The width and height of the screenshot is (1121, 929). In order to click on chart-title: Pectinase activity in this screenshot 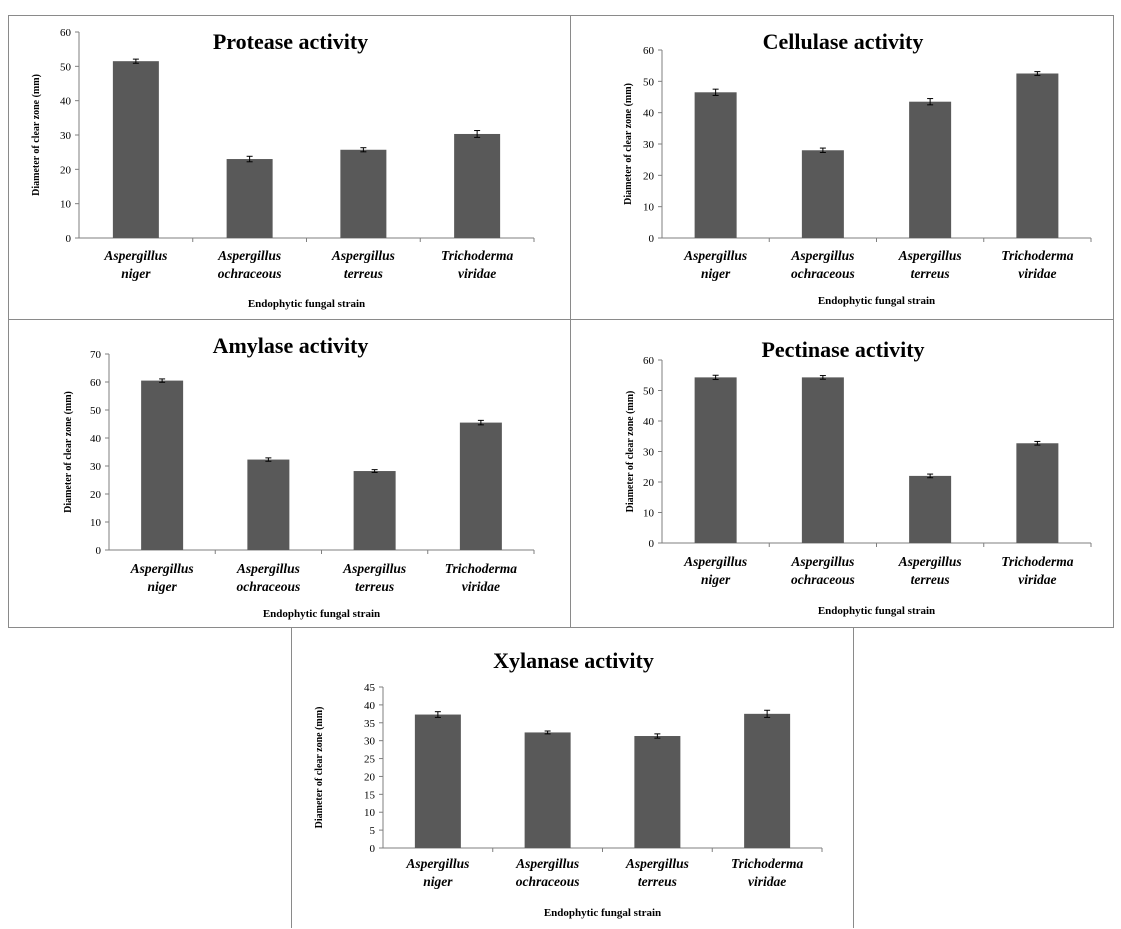, I will do `click(842, 349)`.